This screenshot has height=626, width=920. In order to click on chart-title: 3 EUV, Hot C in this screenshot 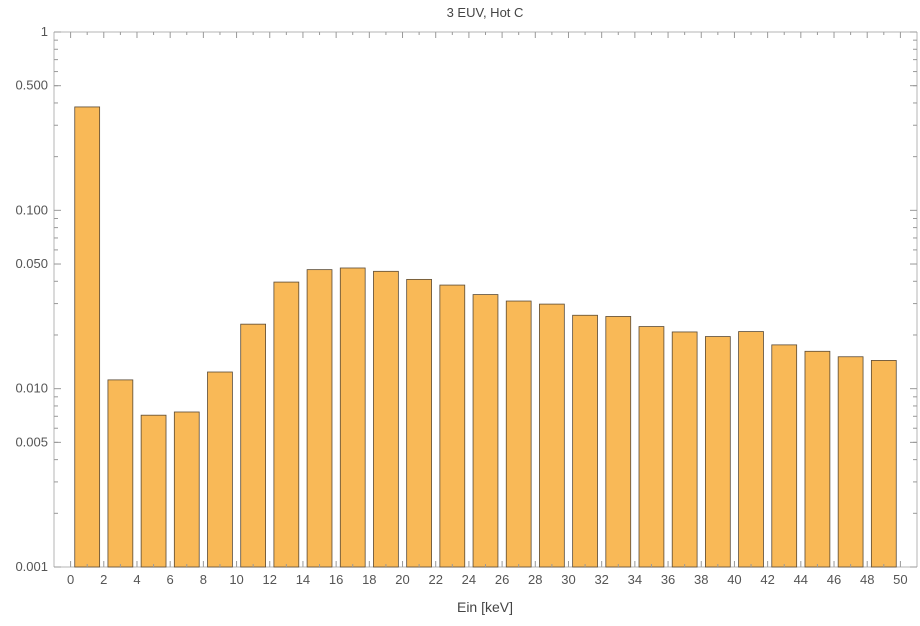, I will do `click(485, 12)`.